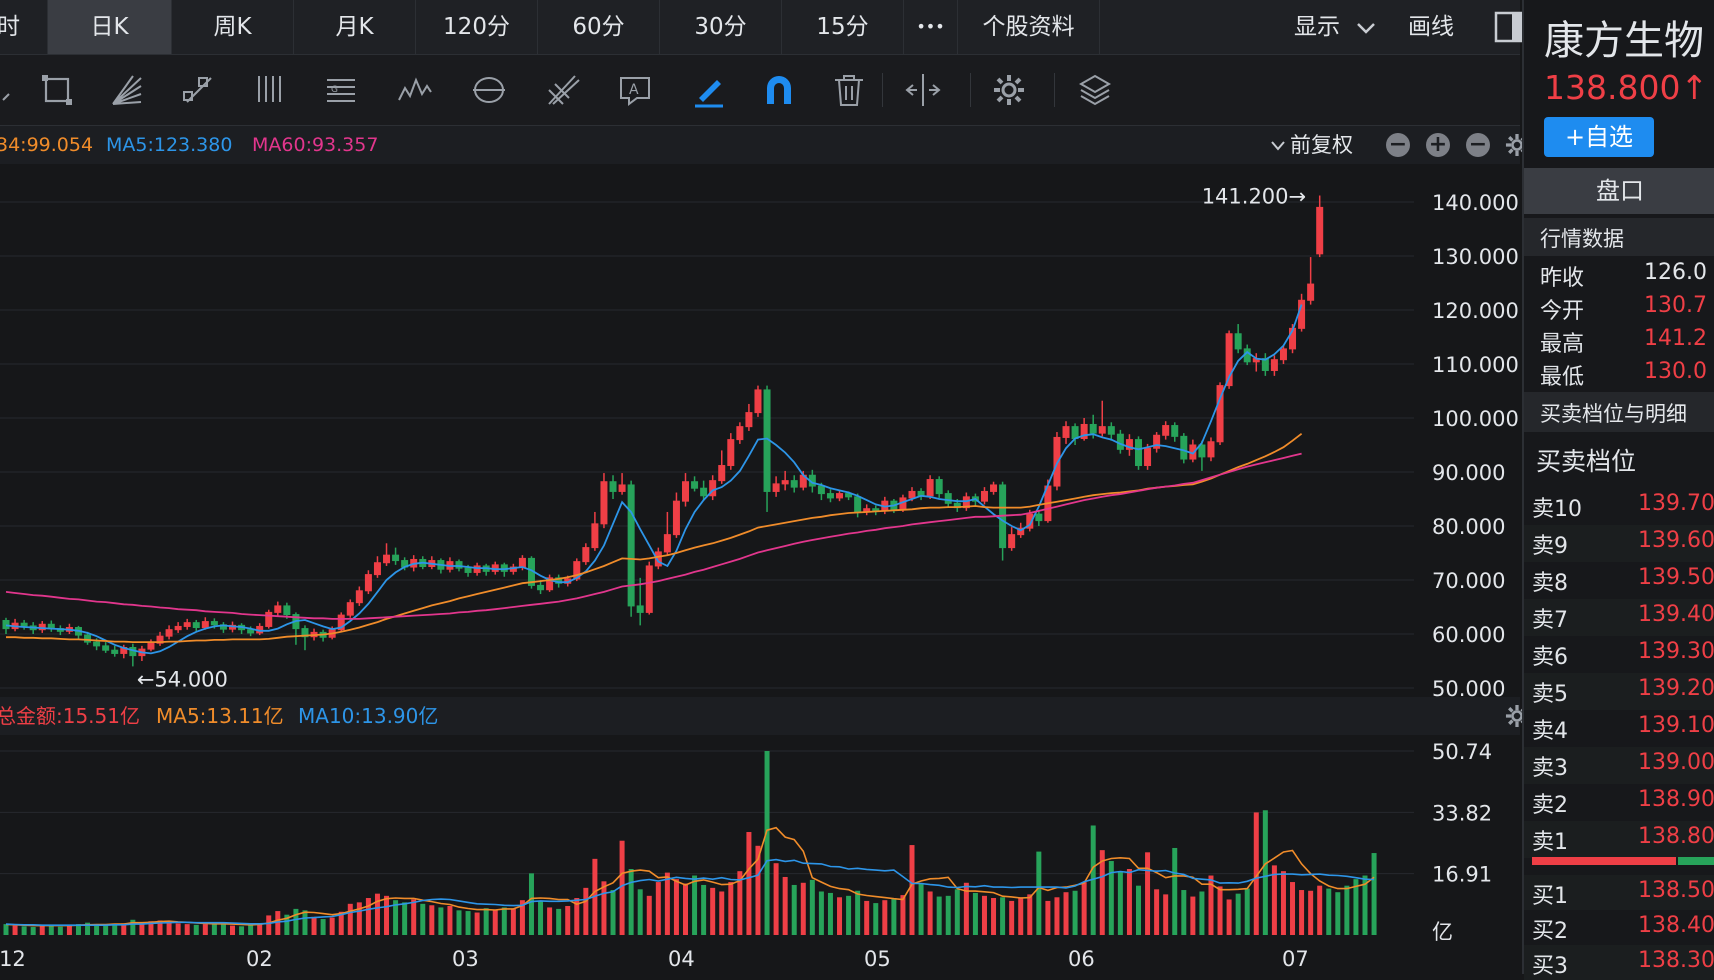  I want to click on add-watchlist-button: +自选, so click(1599, 137).